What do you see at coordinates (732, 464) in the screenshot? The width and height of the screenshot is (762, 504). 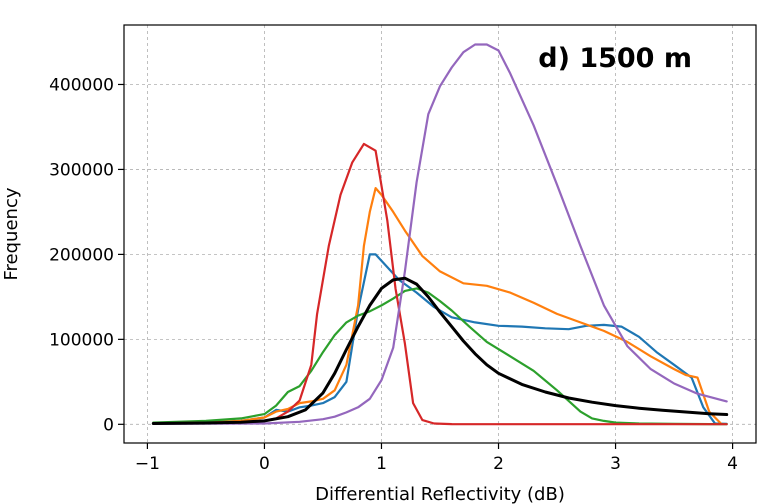 I see `x-tick-label: 4` at bounding box center [732, 464].